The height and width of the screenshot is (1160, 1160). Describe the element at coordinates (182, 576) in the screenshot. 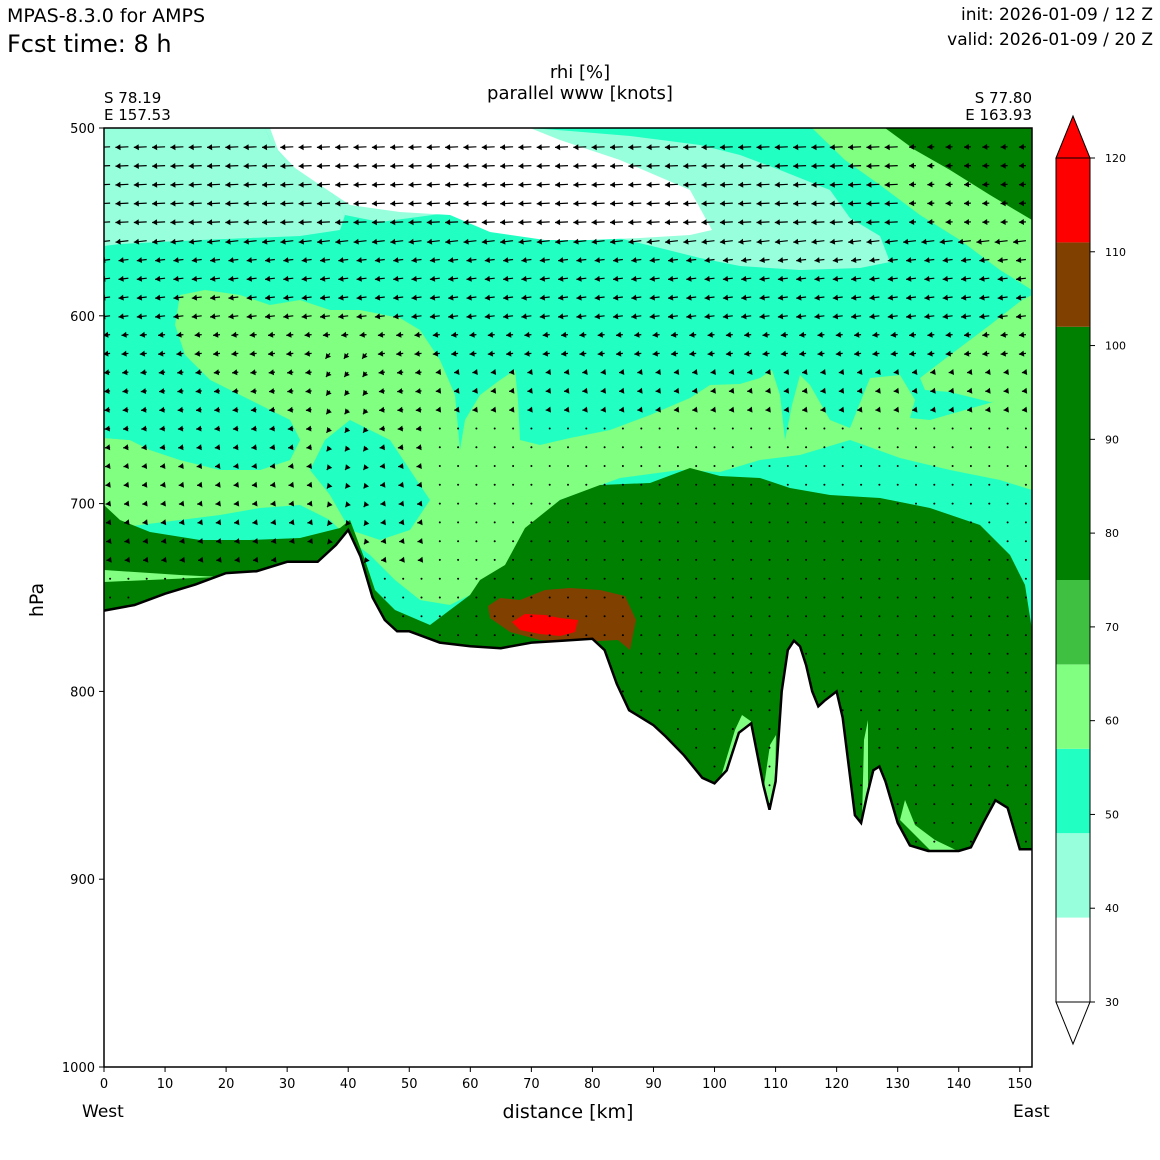

I see `rhi-fill-60-lower-left` at that location.